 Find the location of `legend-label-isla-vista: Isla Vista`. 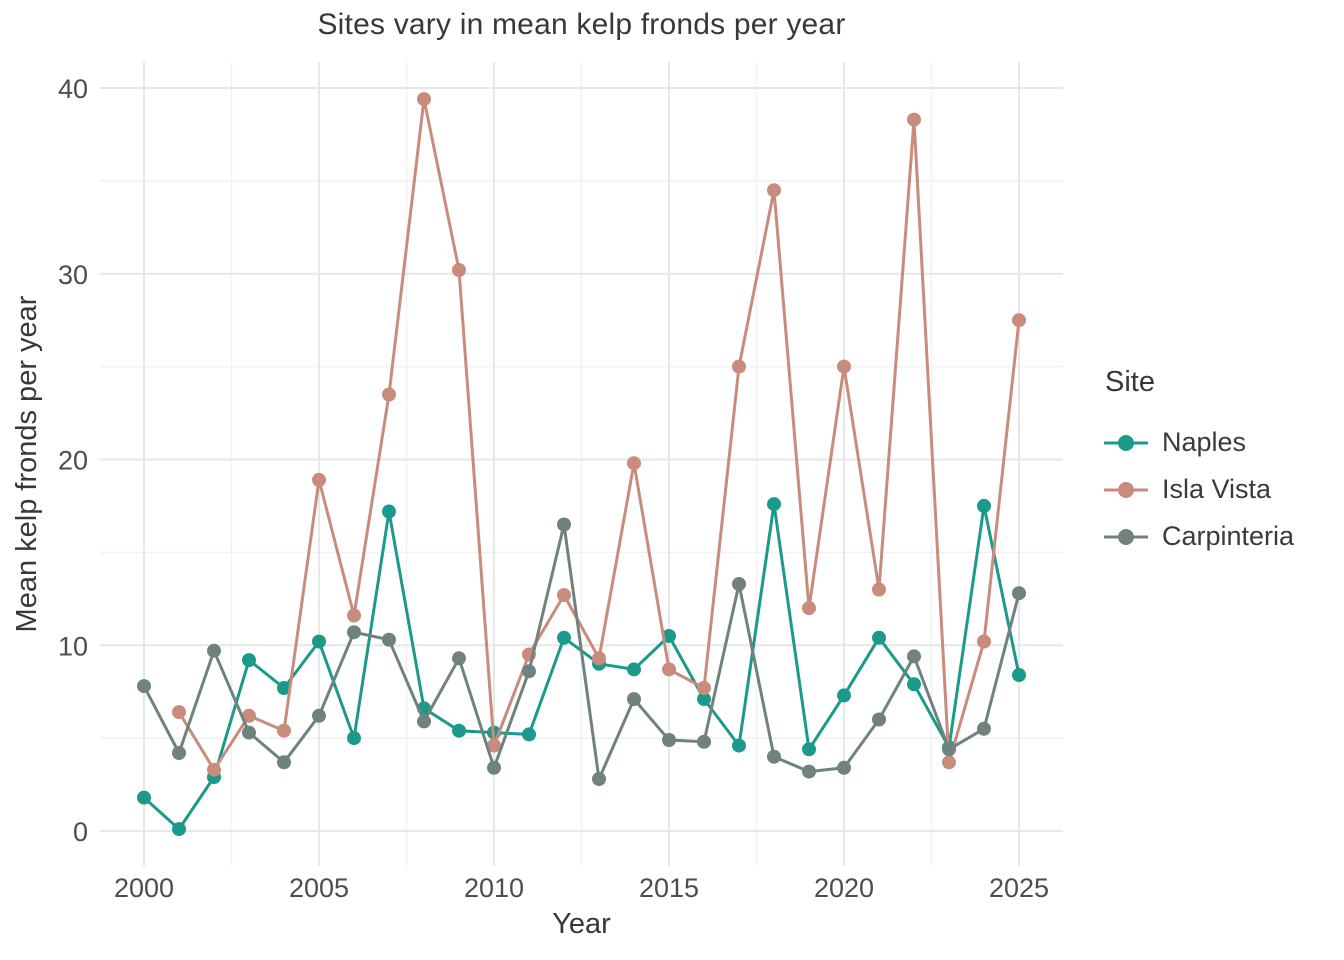

legend-label-isla-vista: Isla Vista is located at coordinates (1217, 489).